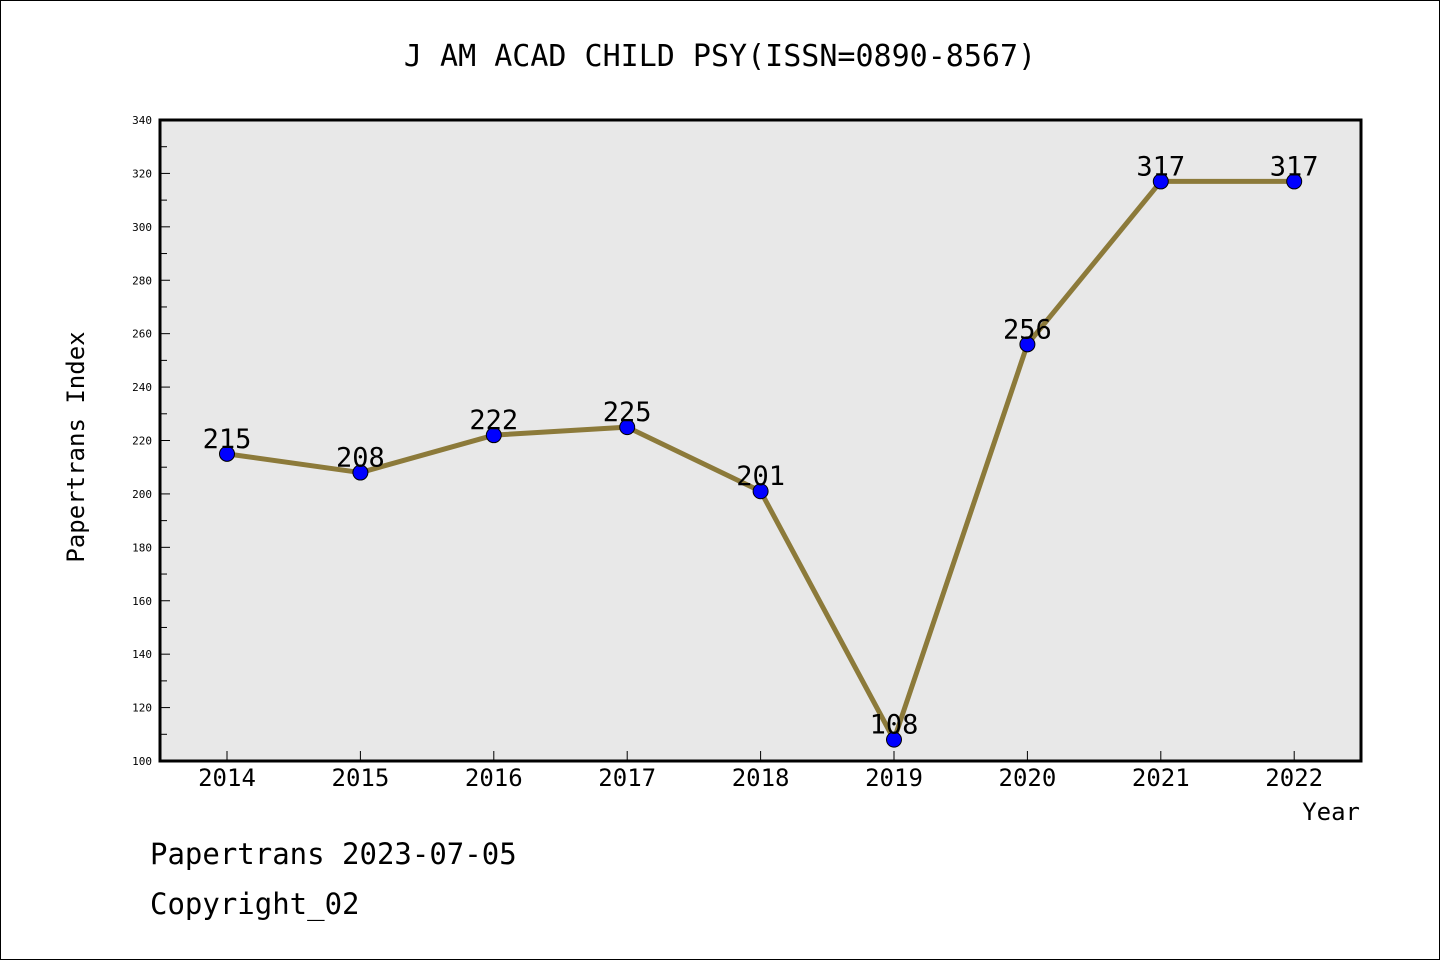  What do you see at coordinates (255, 904) in the screenshot?
I see `footer-copyright: Copyright_02` at bounding box center [255, 904].